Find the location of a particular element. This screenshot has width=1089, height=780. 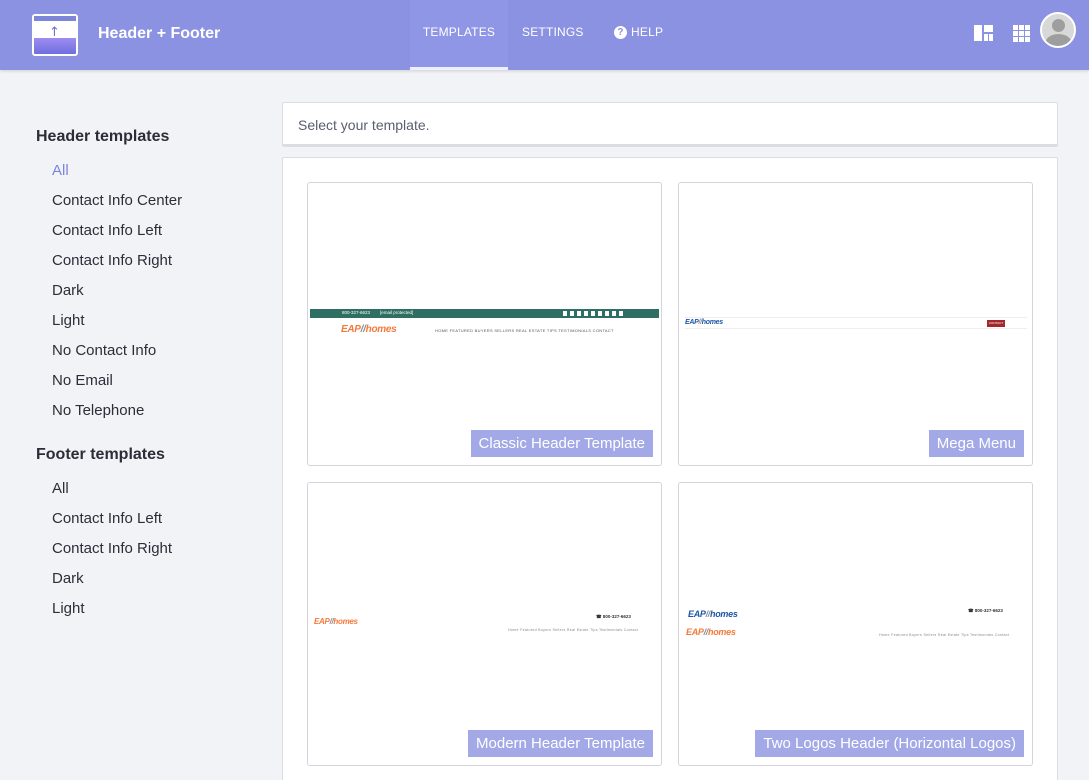

header-filter-dark: Dark is located at coordinates (68, 290).